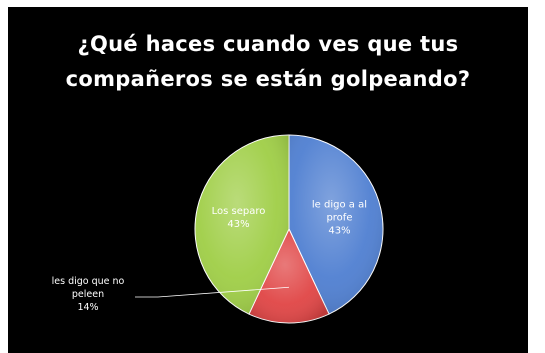 The height and width of the screenshot is (353, 545). What do you see at coordinates (239, 218) in the screenshot?
I see `slice-label-2: Los separo 43%` at bounding box center [239, 218].